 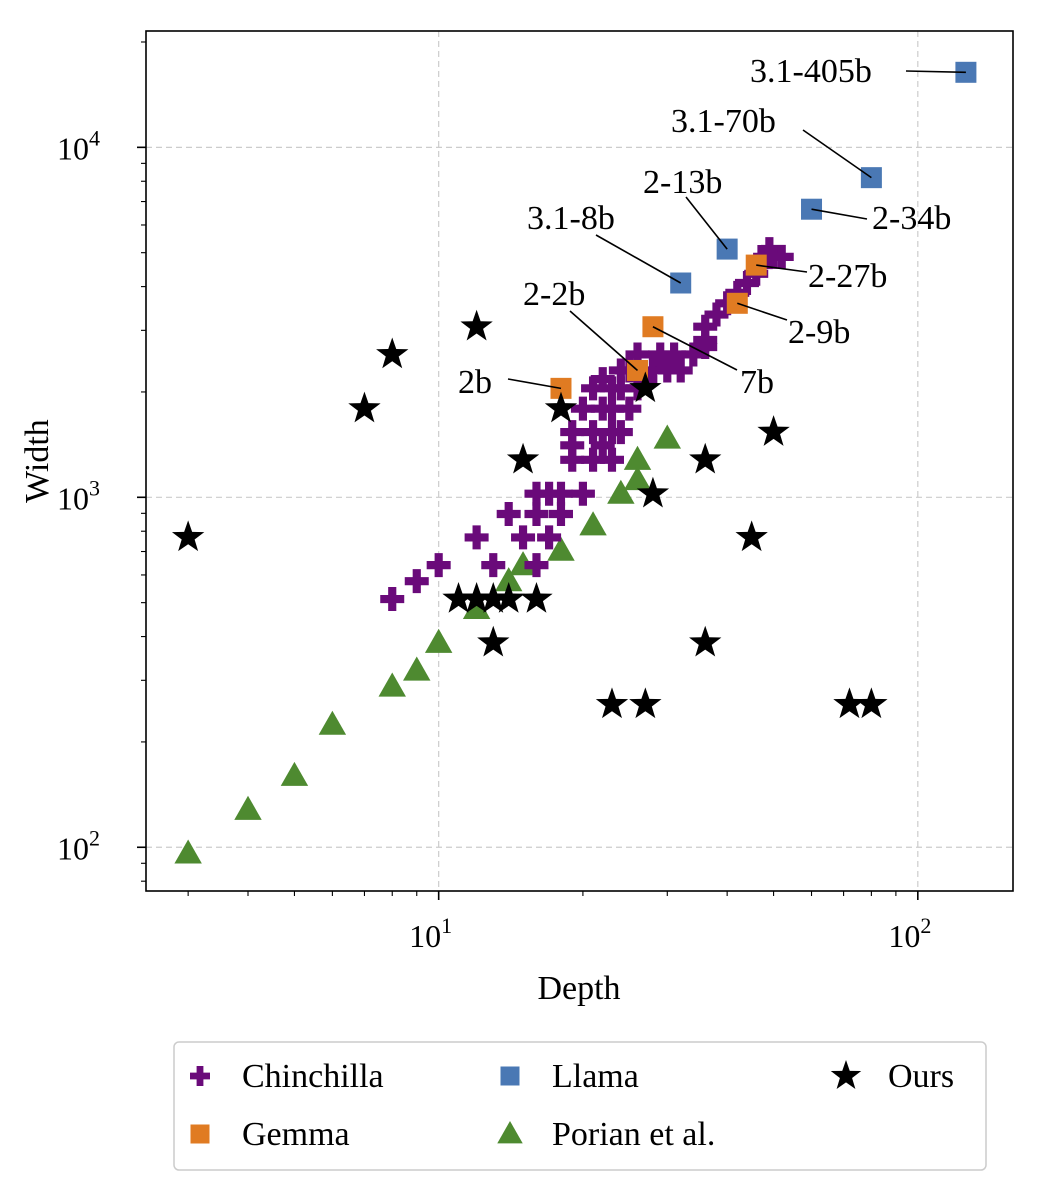 I want to click on legend-label: Ours, so click(x=921, y=1076).